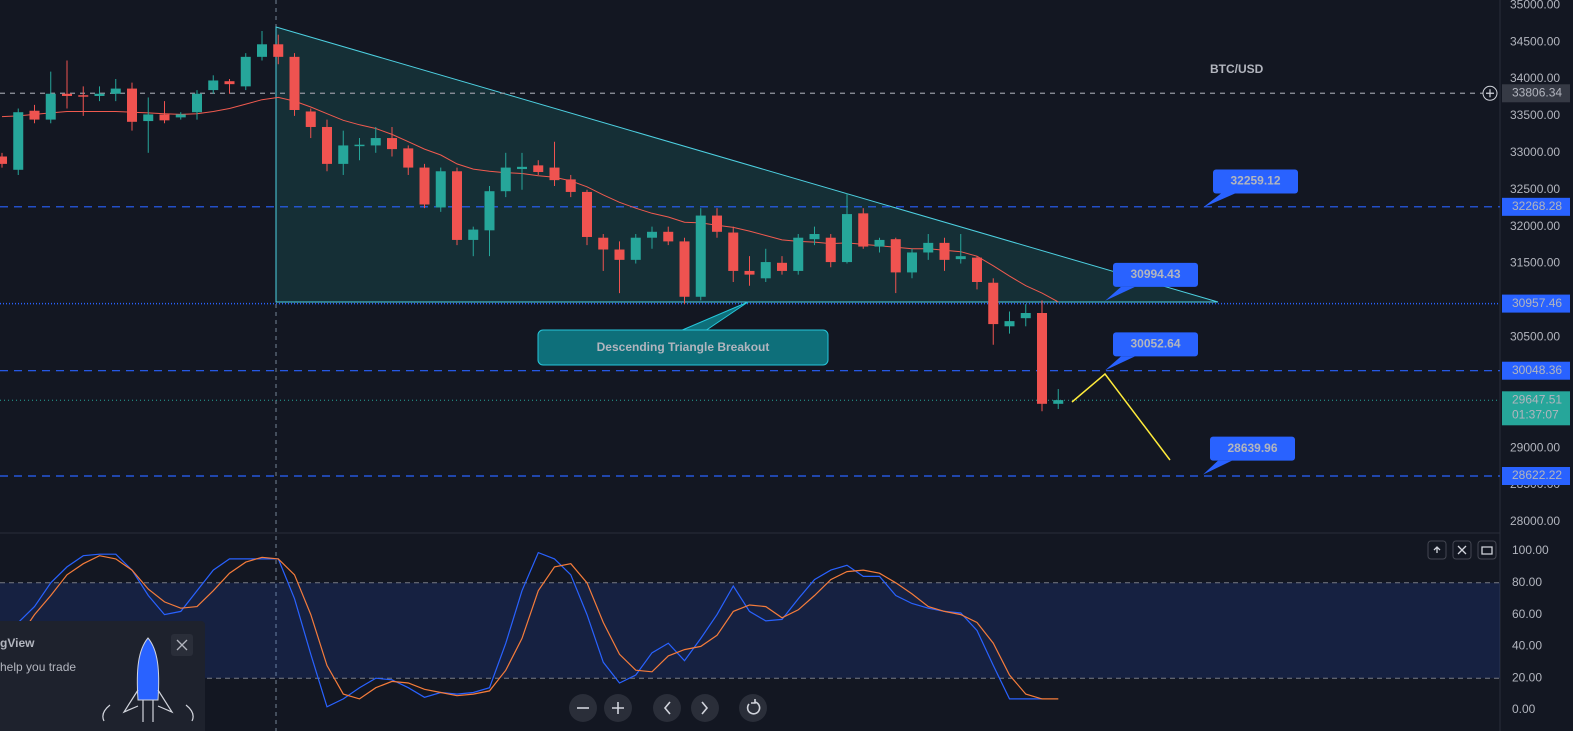 The height and width of the screenshot is (731, 1573). I want to click on y-tick-label: 33500.00, so click(1535, 115).